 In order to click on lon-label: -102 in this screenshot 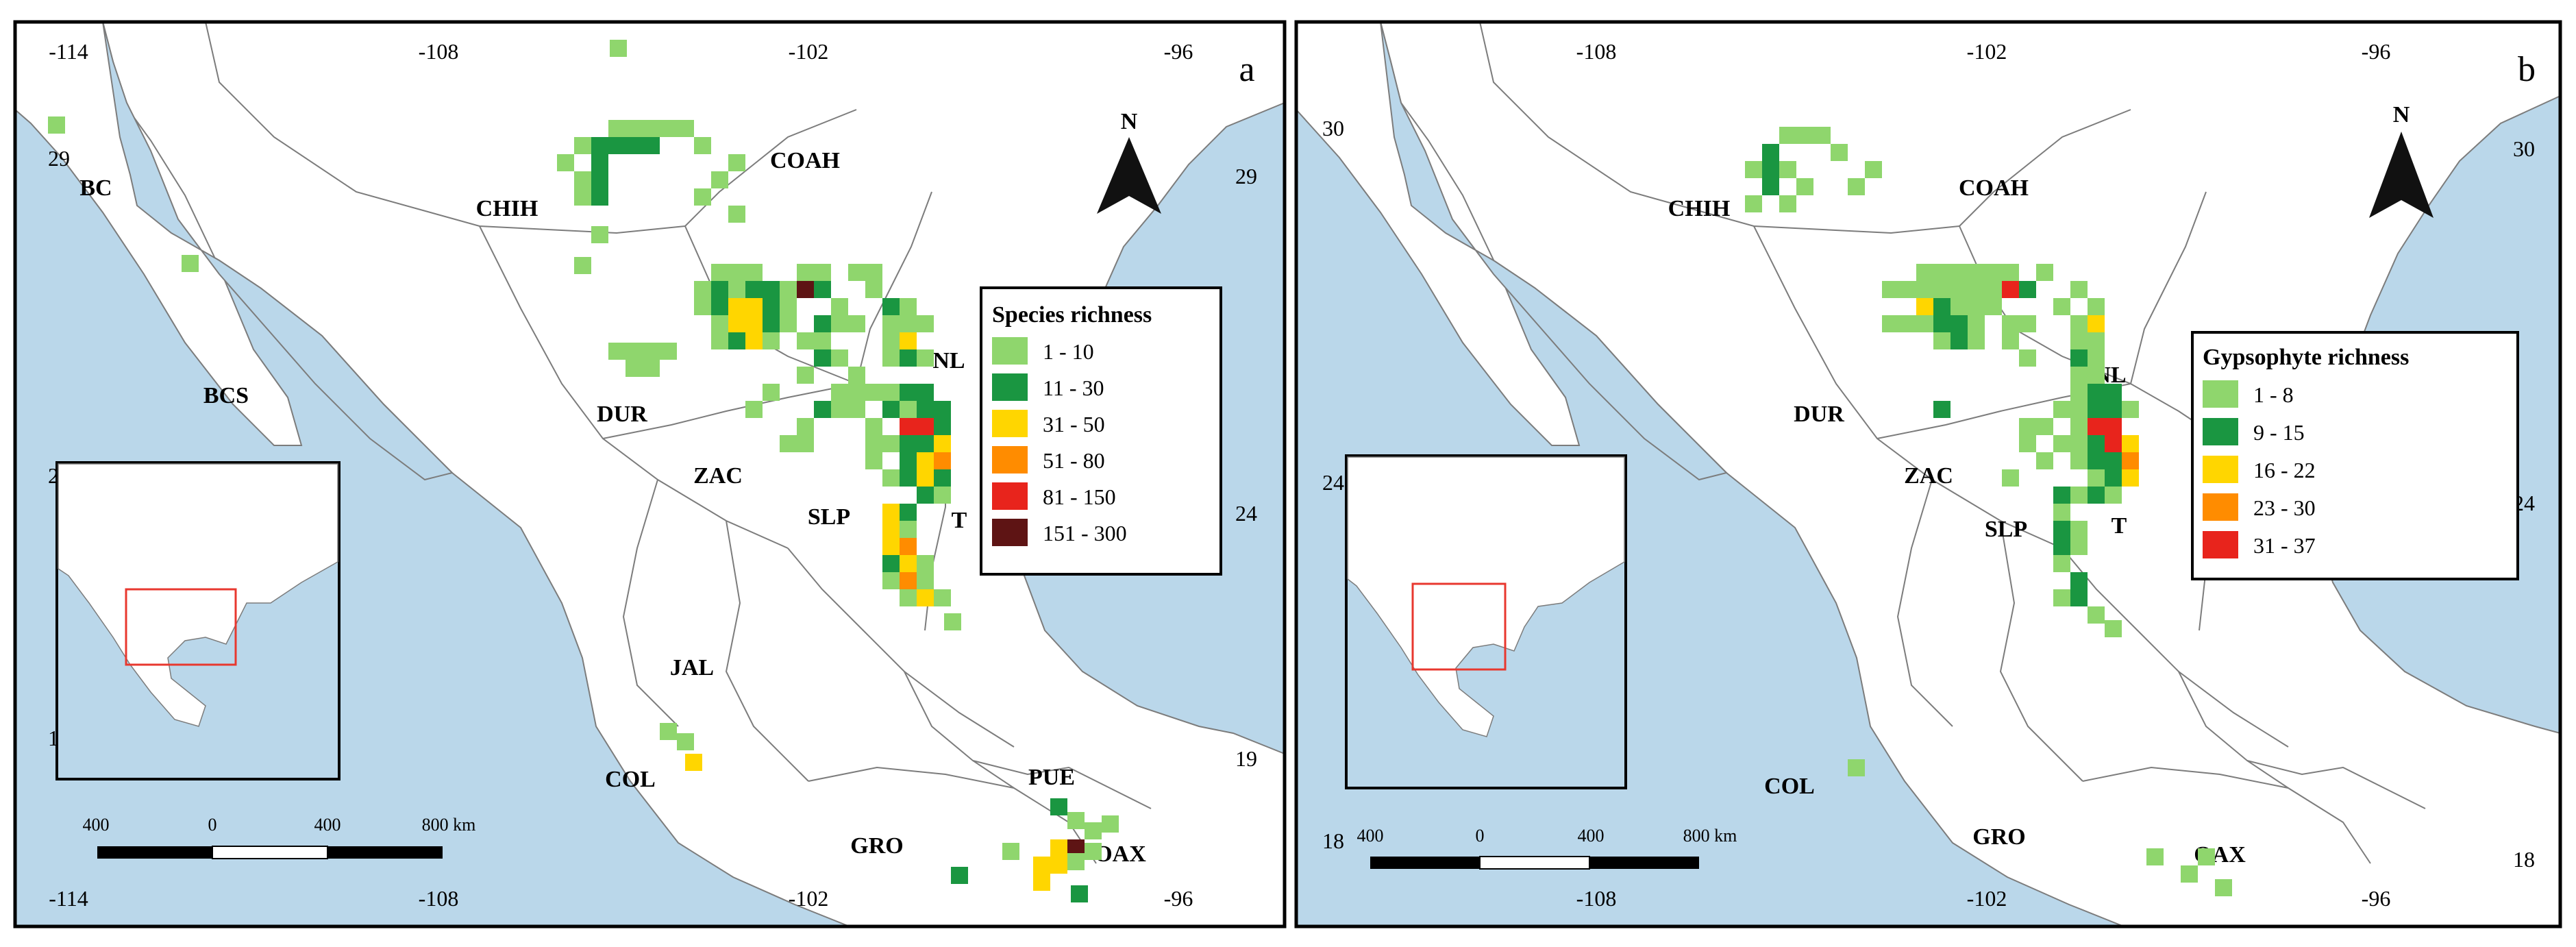, I will do `click(1987, 51)`.